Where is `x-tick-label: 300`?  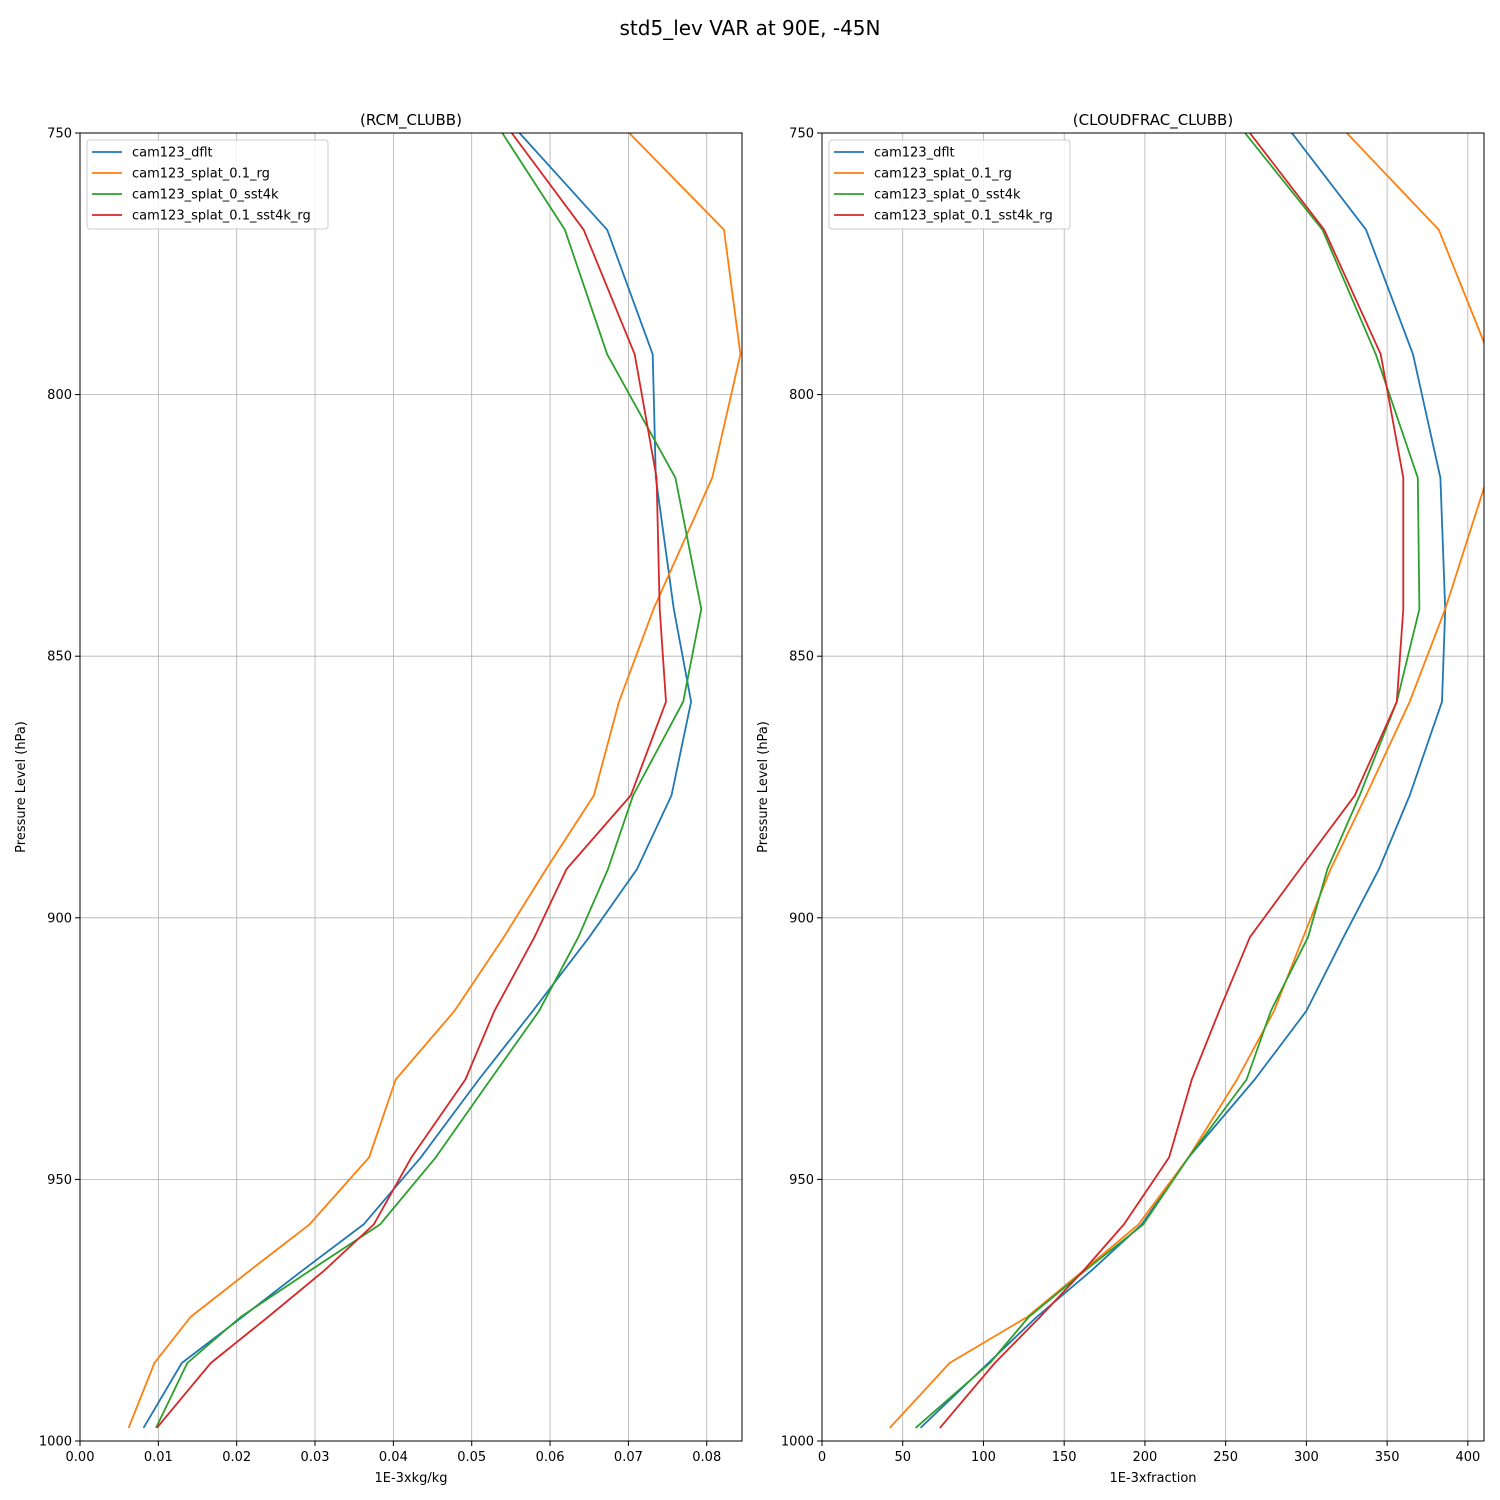 x-tick-label: 300 is located at coordinates (1306, 1457).